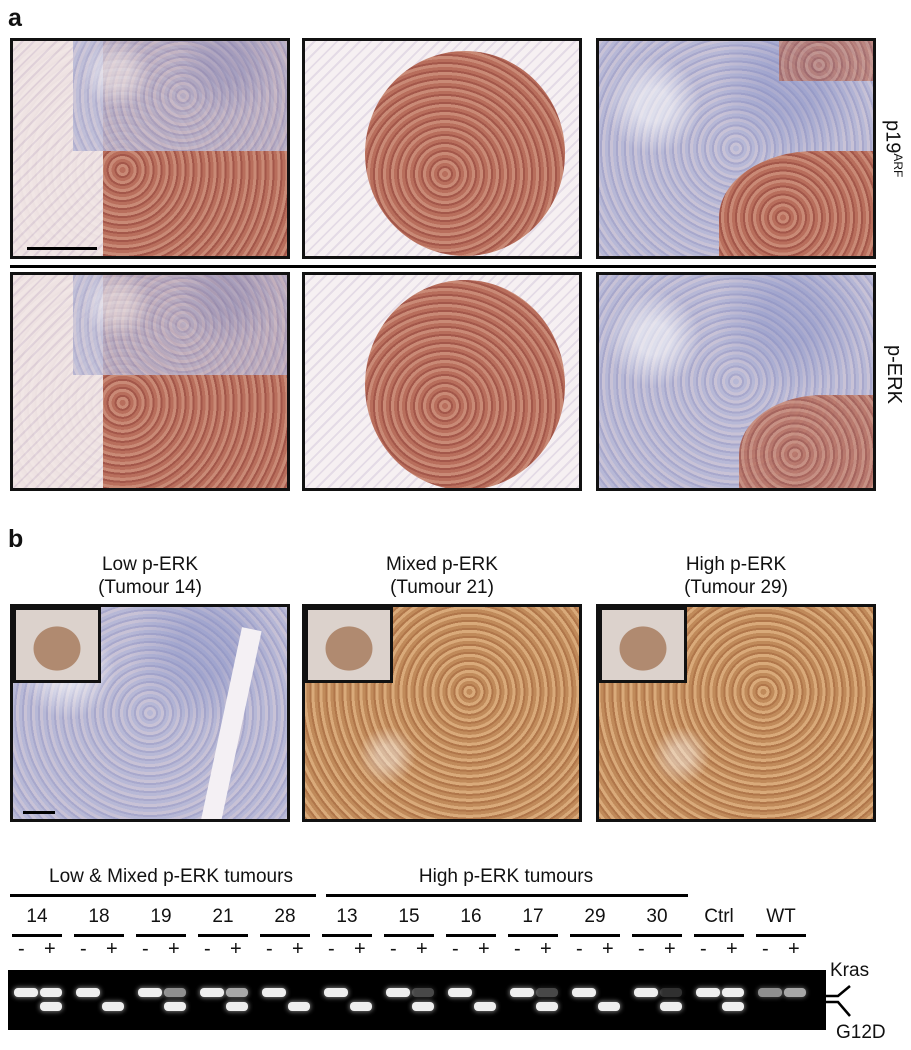 The width and height of the screenshot is (911, 1050). Describe the element at coordinates (442, 713) in the screenshot. I see `micrograph-b-mixed` at that location.